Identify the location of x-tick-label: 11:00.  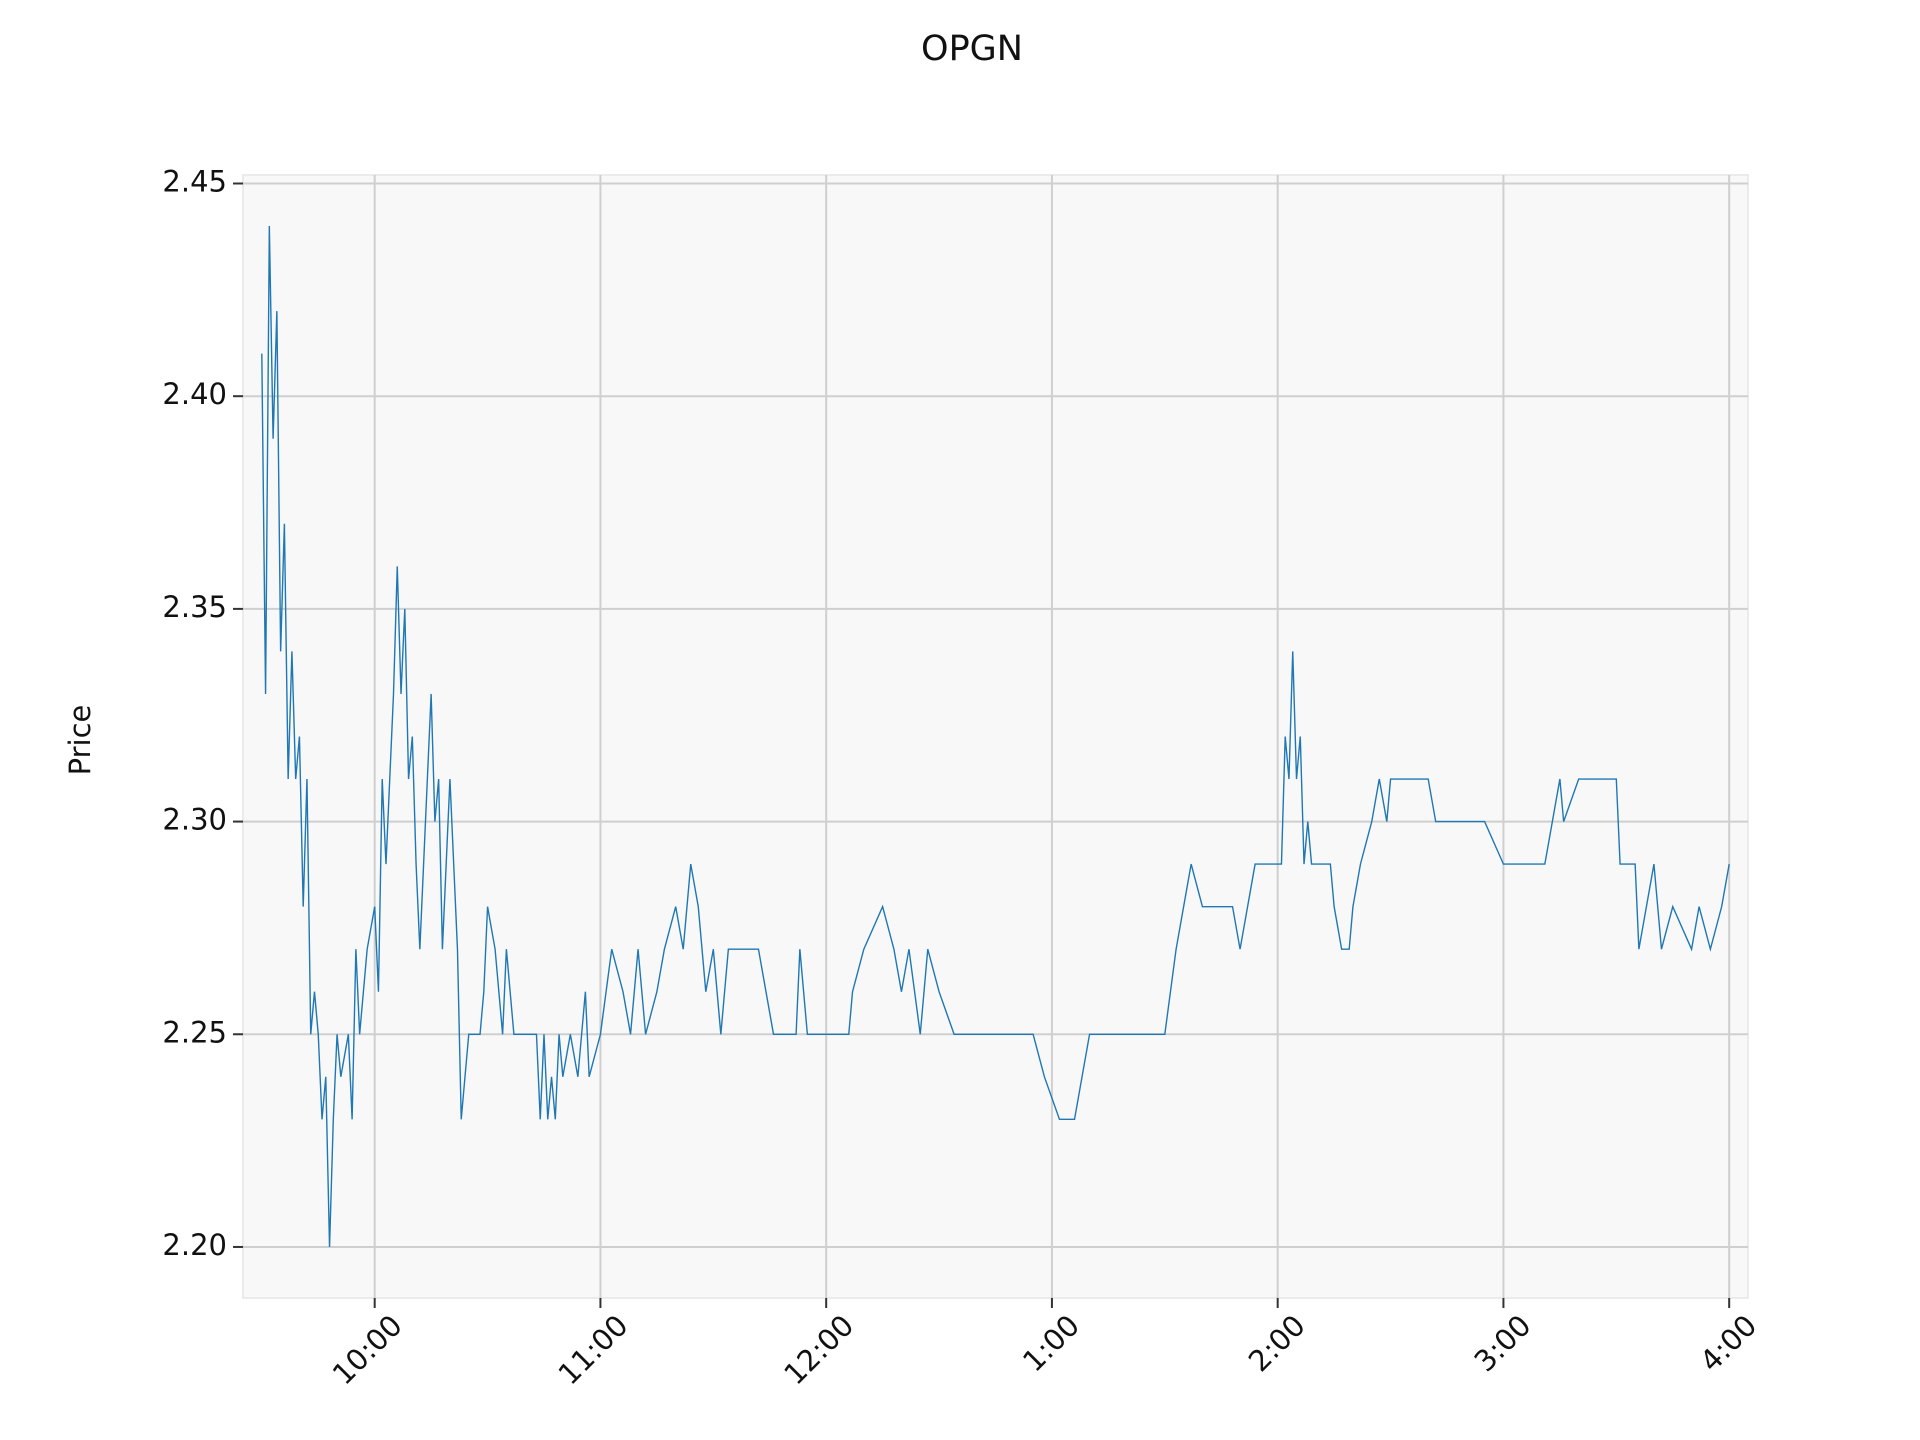
(593, 1349).